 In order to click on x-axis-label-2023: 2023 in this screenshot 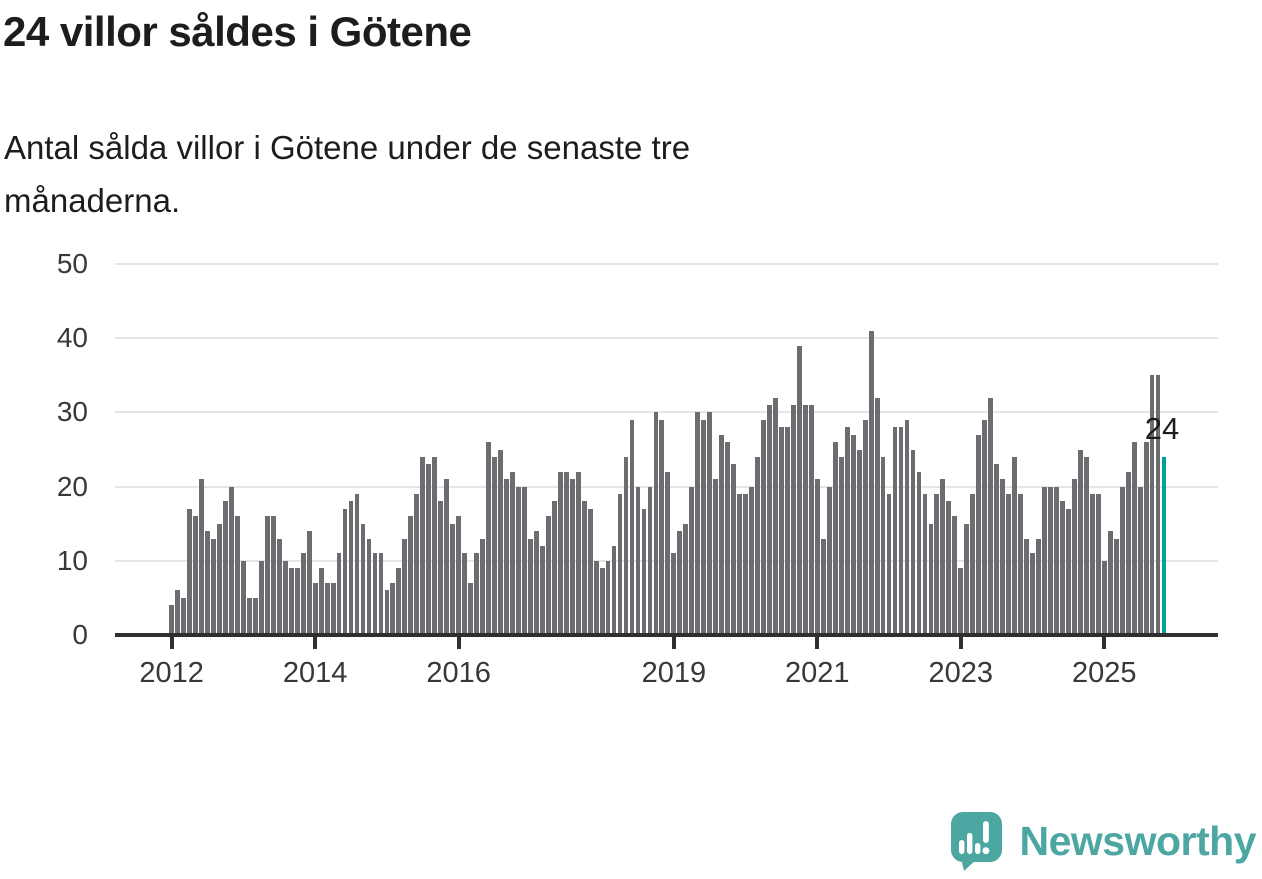, I will do `click(961, 673)`.